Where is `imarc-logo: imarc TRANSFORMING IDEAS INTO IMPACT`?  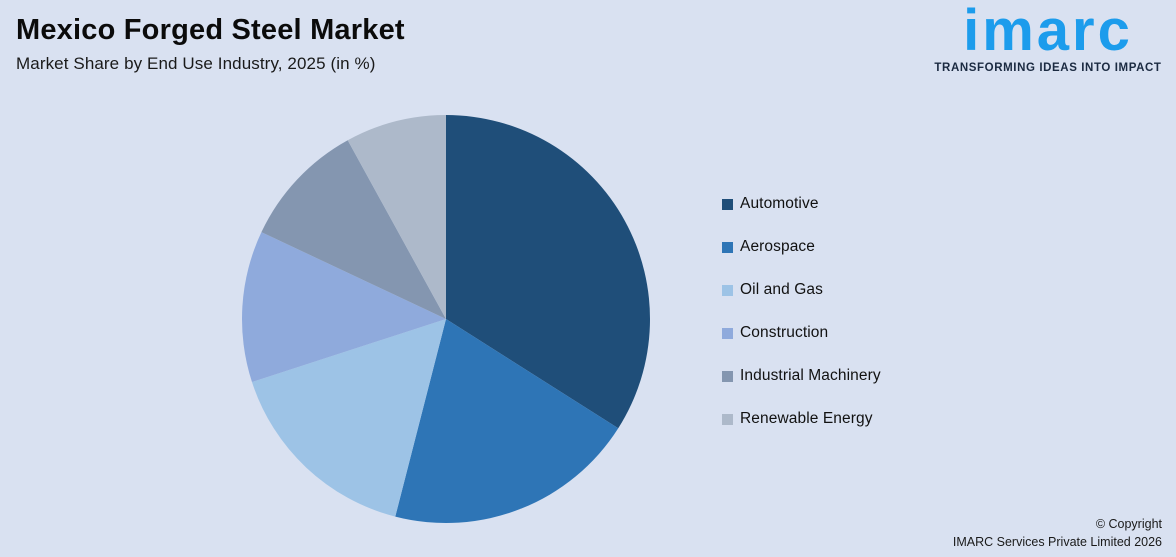 imarc-logo: imarc TRANSFORMING IDEAS INTO IMPACT is located at coordinates (1048, 37).